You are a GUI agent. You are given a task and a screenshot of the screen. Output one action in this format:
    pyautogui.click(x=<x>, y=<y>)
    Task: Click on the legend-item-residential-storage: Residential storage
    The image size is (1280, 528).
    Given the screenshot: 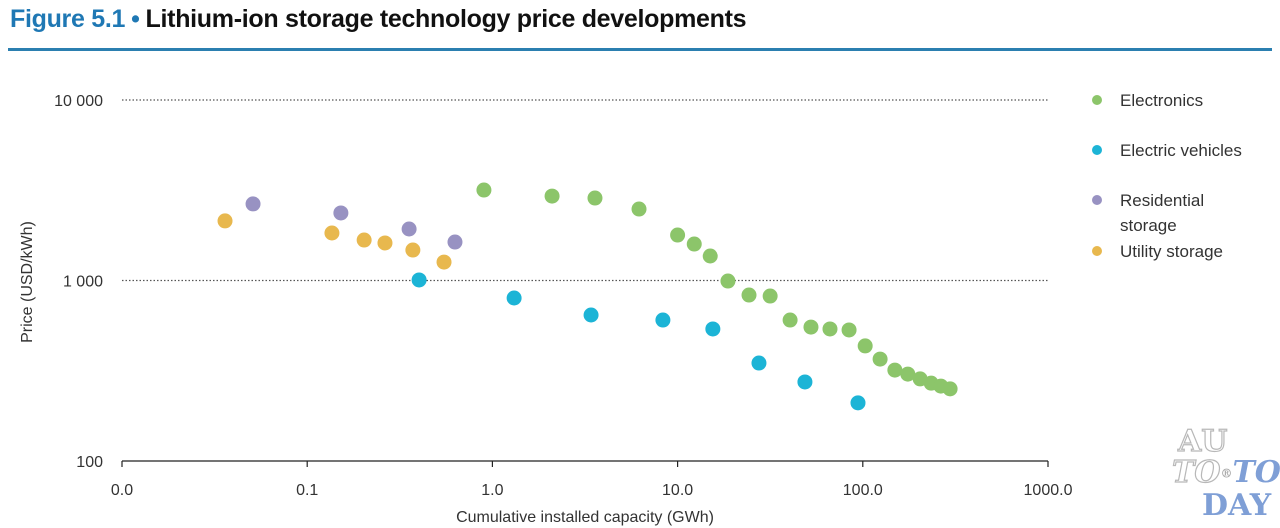 What is the action you would take?
    pyautogui.click(x=1156, y=213)
    